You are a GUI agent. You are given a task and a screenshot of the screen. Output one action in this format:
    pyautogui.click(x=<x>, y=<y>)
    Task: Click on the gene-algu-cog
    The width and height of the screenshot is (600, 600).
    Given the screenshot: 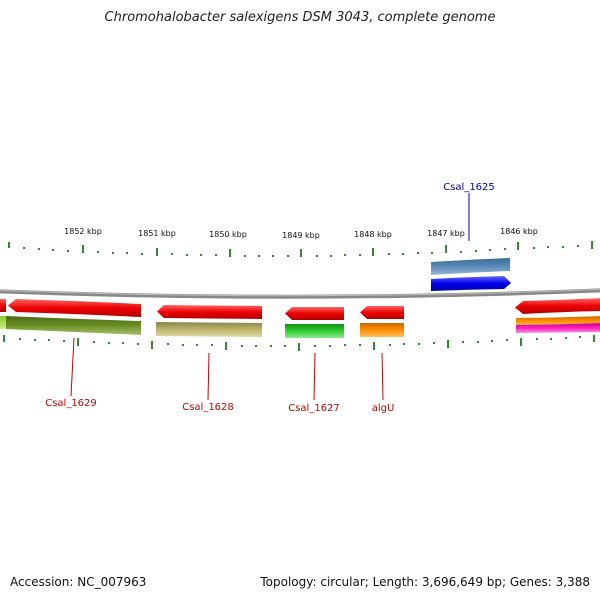 What is the action you would take?
    pyautogui.click(x=382, y=330)
    